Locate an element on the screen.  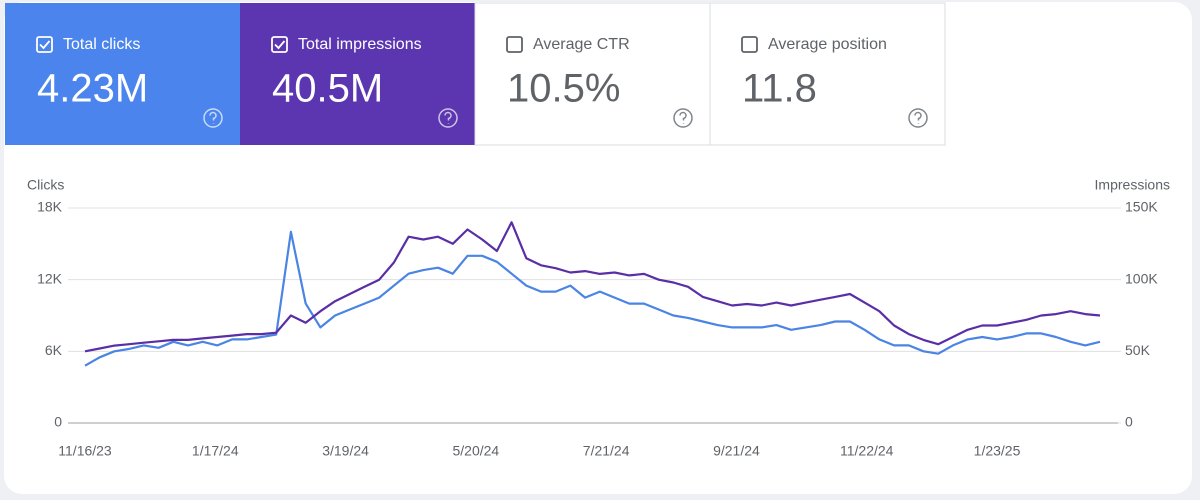
metric-card: Average position 11.8 is located at coordinates (827, 74).